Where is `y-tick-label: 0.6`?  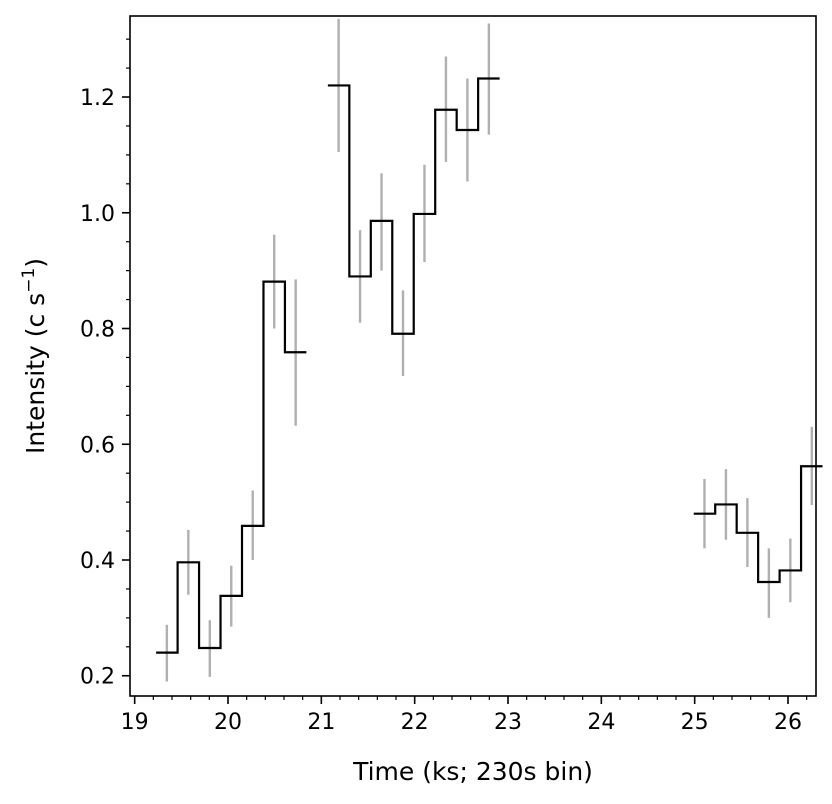 y-tick-label: 0.6 is located at coordinates (97, 445).